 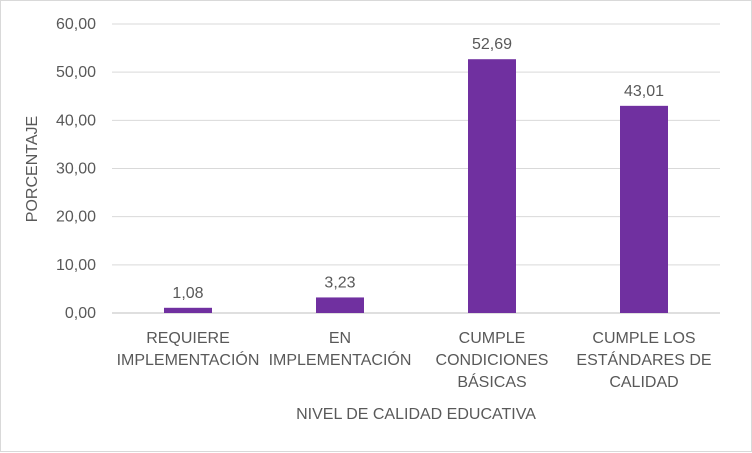 I want to click on x-tick-label: CUMPLE LOS ESTÁNDARES DE CALIDAD, so click(x=643, y=360).